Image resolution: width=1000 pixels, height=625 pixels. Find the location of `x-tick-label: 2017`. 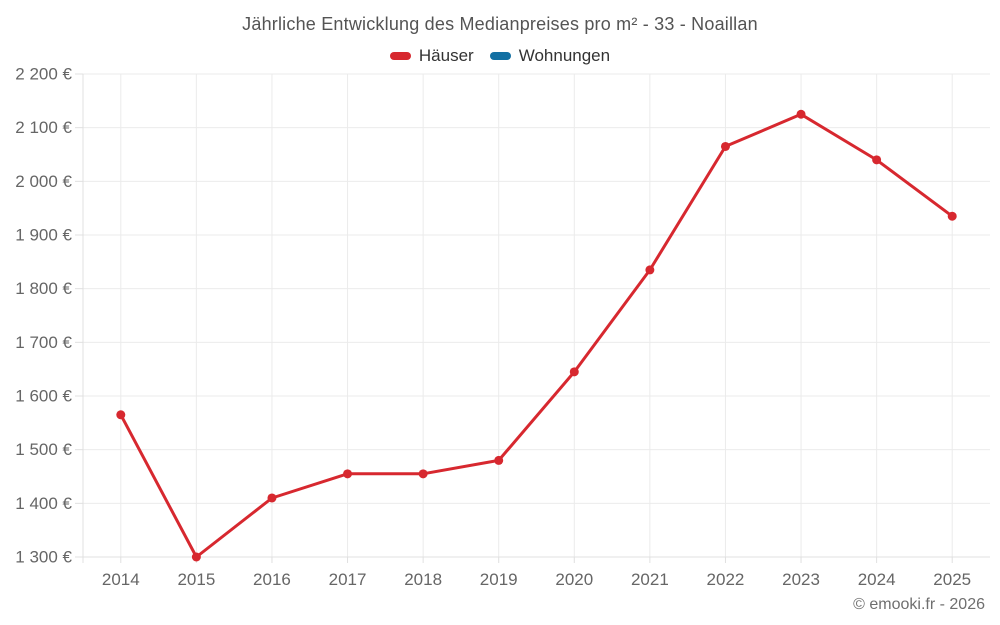

x-tick-label: 2017 is located at coordinates (348, 579).